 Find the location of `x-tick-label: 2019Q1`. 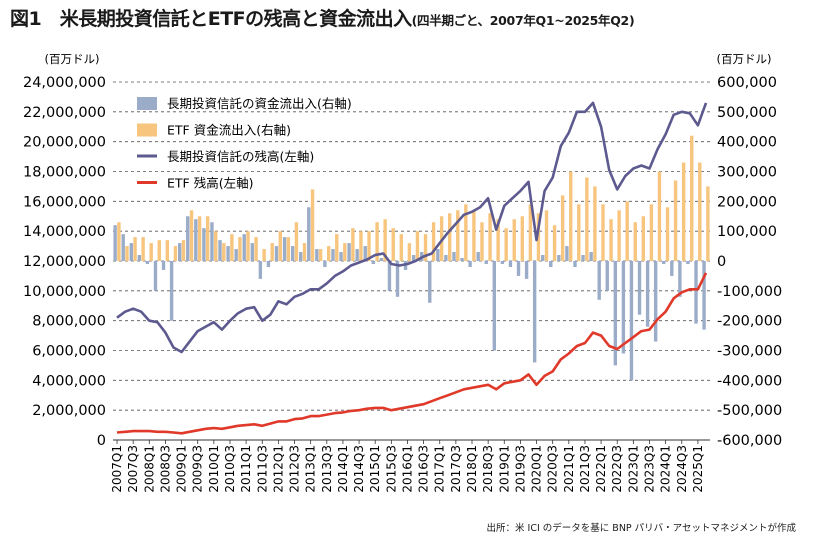

x-tick-label: 2019Q1 is located at coordinates (504, 469).